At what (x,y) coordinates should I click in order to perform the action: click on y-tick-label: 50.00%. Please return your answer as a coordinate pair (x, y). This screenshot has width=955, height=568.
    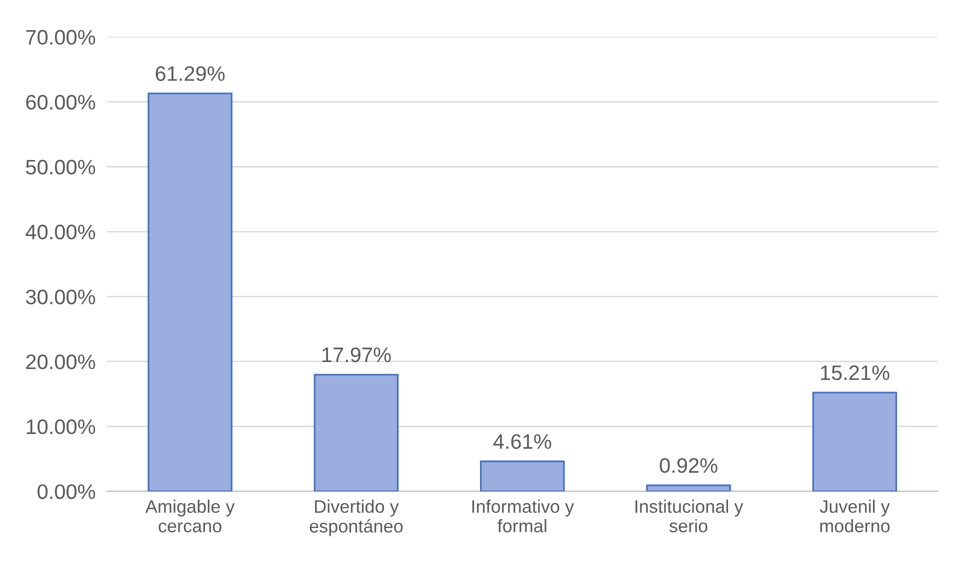
    Looking at the image, I should click on (61, 167).